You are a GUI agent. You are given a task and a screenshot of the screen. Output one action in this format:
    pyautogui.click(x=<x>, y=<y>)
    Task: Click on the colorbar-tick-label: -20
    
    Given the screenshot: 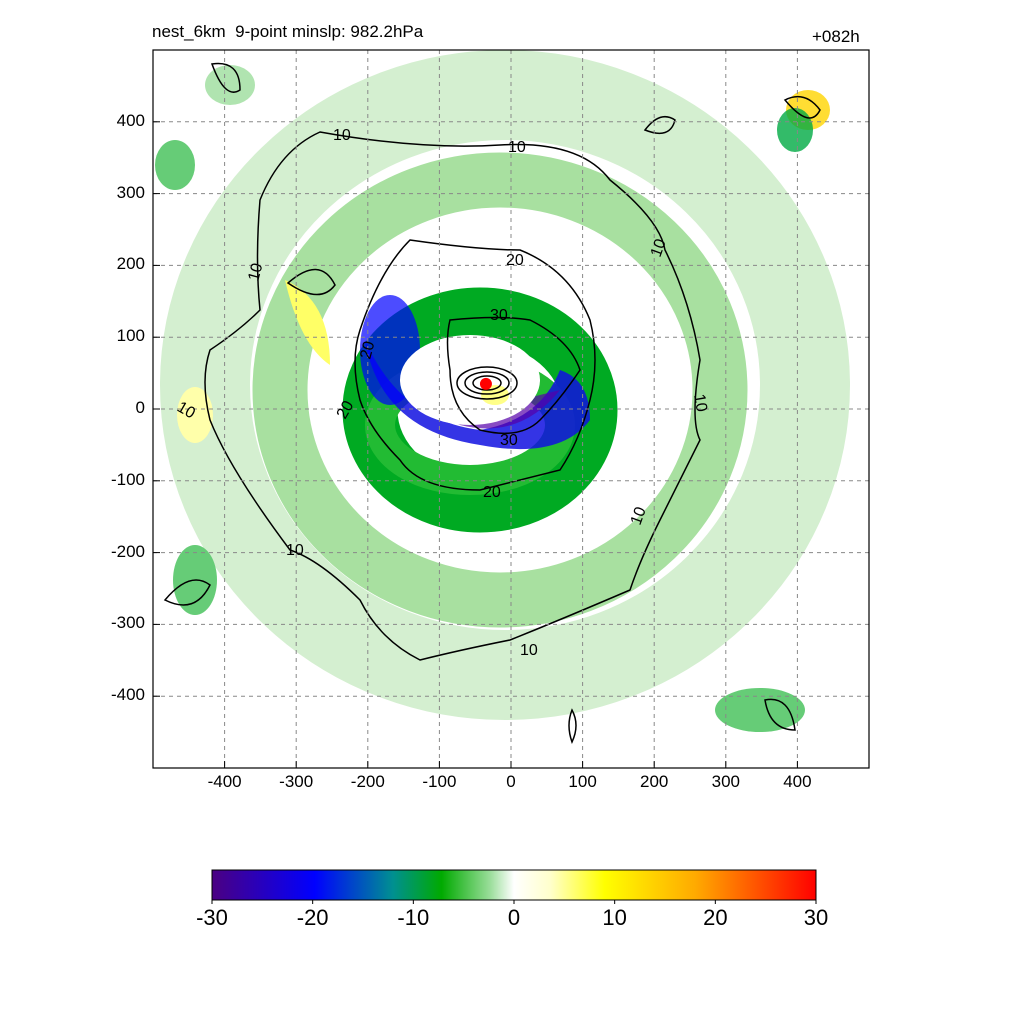 What is the action you would take?
    pyautogui.click(x=312, y=917)
    